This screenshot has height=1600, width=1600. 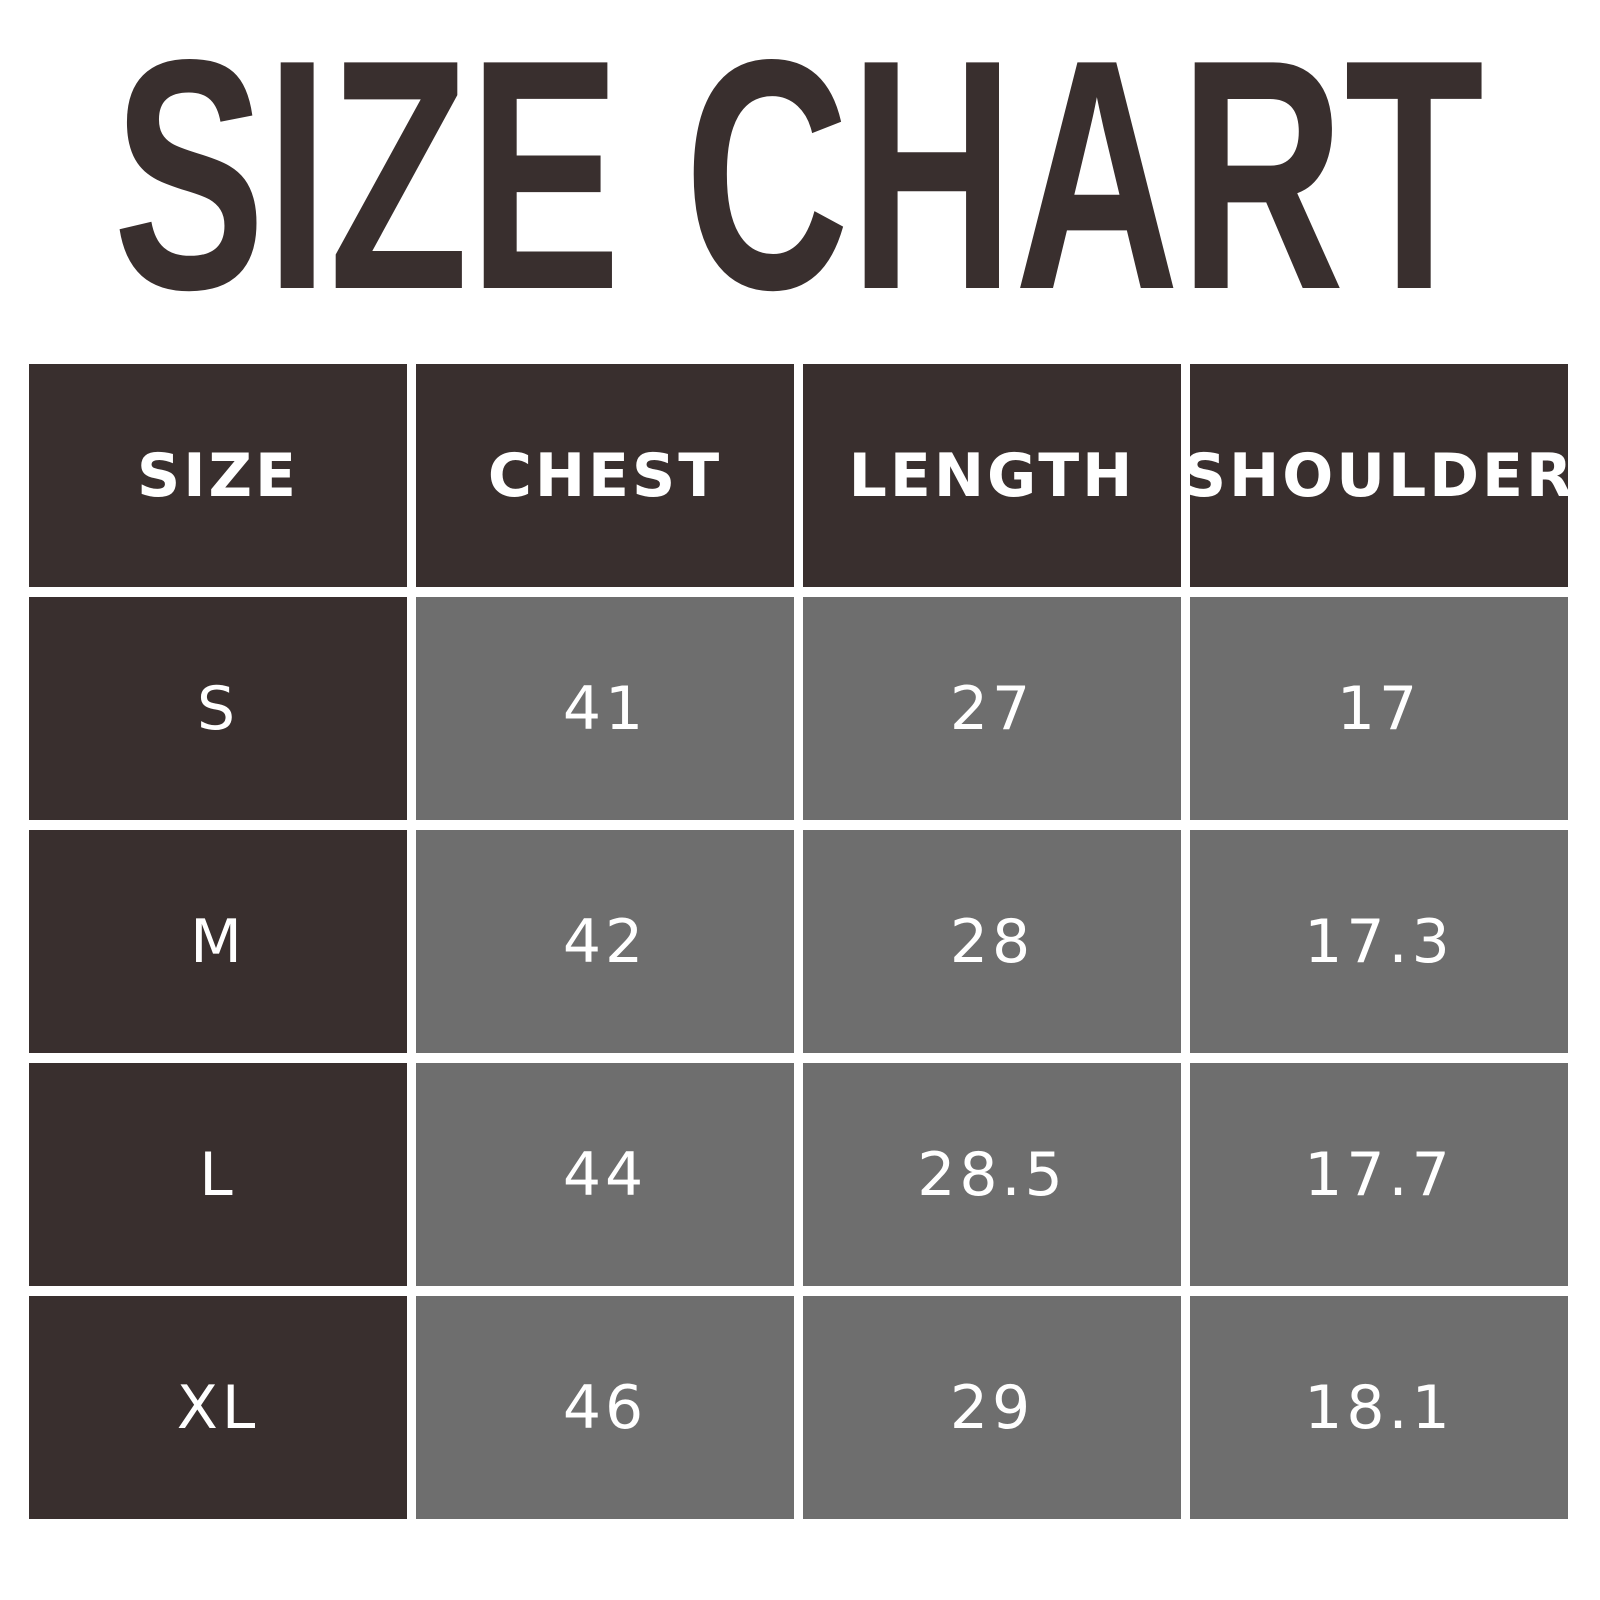 What do you see at coordinates (605, 1174) in the screenshot?
I see `measurement-cell: 44` at bounding box center [605, 1174].